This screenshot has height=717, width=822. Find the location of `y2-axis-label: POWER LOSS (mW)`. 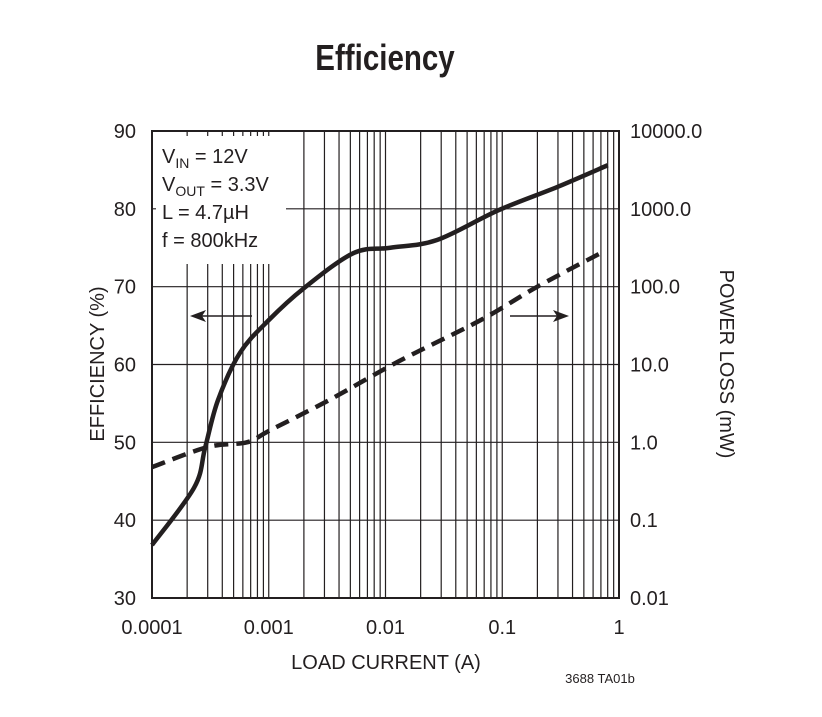

y2-axis-label: POWER LOSS (mW) is located at coordinates (726, 364).